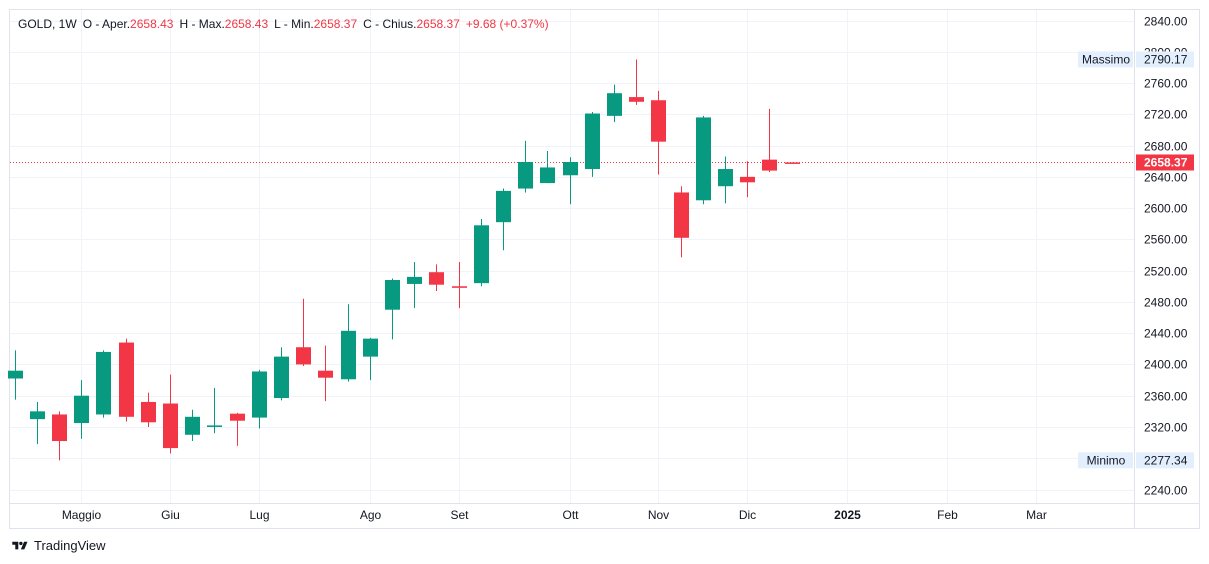 The height and width of the screenshot is (564, 1209). Describe the element at coordinates (47, 24) in the screenshot. I see `symbol-interval: GOLD, 1W` at that location.